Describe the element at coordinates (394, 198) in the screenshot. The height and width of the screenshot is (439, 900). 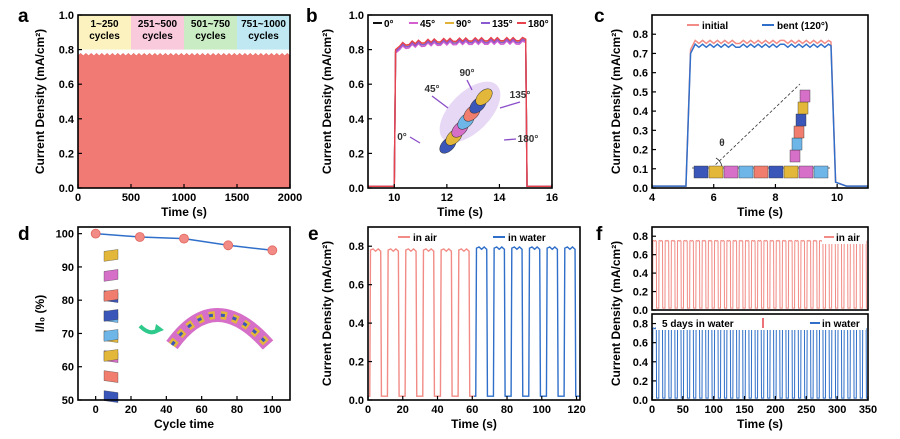
I see `x-tick-label: 10` at that location.